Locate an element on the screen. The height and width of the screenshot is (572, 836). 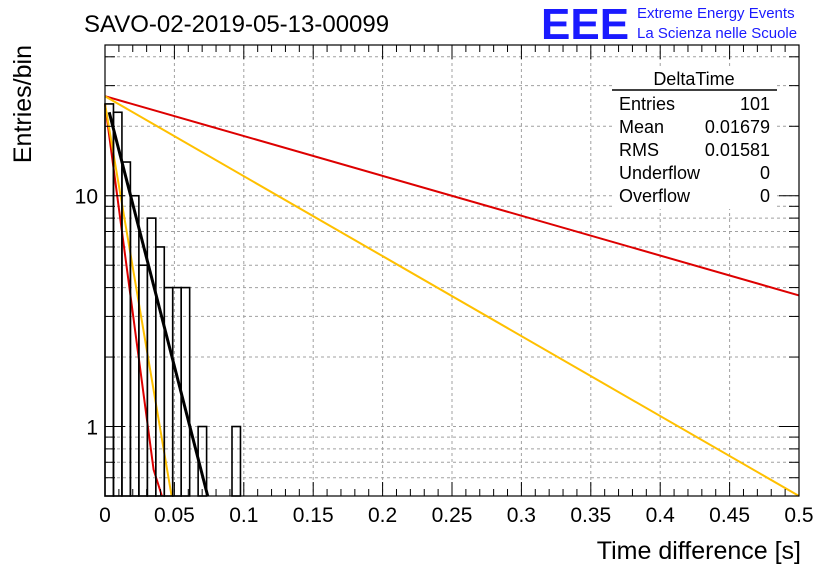
x-tick-label: 0.35 is located at coordinates (590, 515).